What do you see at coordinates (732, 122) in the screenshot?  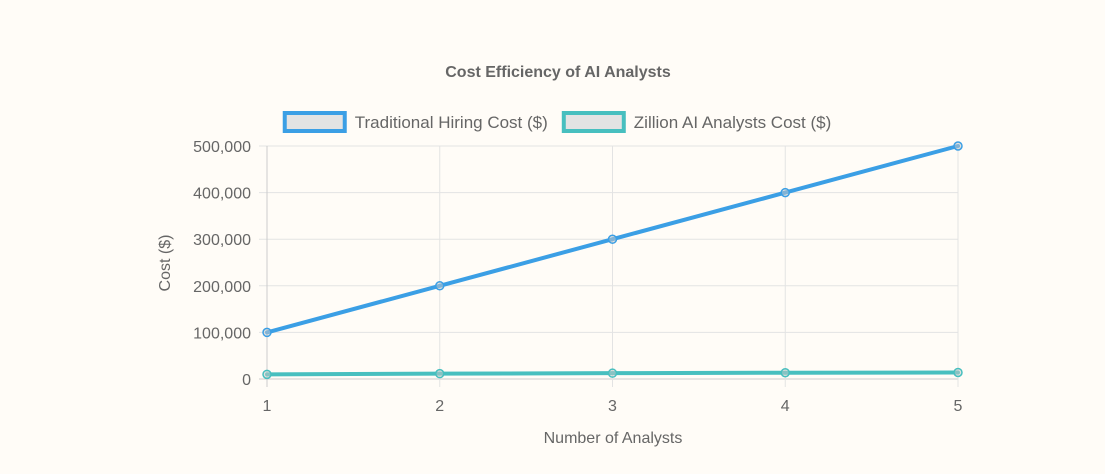 I see `legend-label: Zillion AI Analysts Cost ($)` at bounding box center [732, 122].